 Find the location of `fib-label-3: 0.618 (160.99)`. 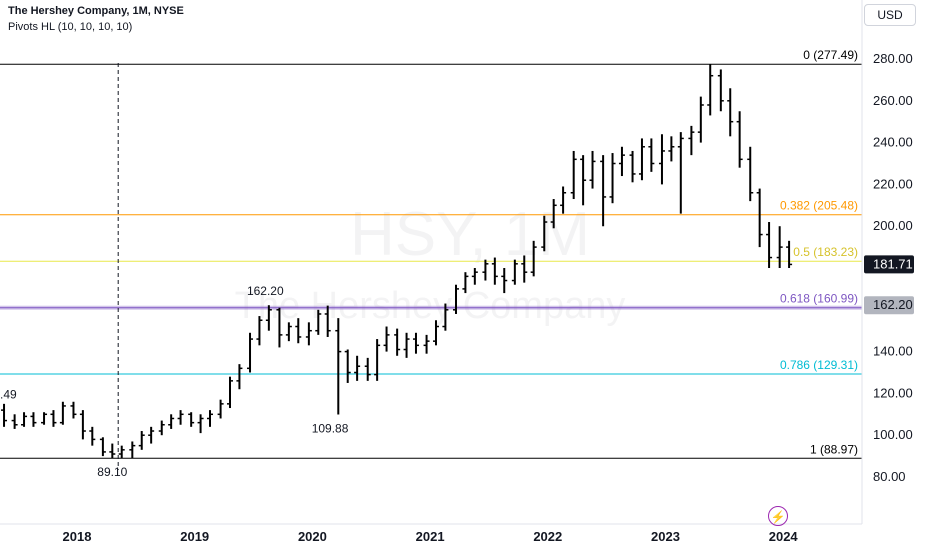

fib-label-3: 0.618 (160.99) is located at coordinates (819, 299).